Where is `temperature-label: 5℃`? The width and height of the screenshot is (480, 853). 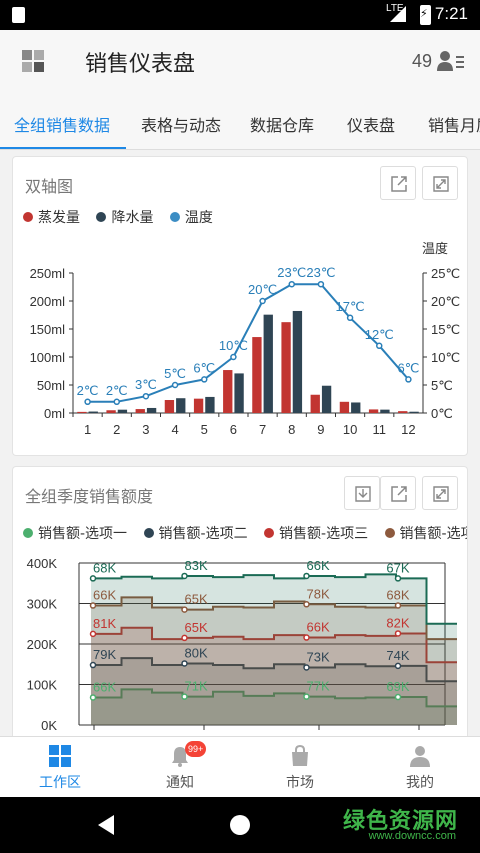
temperature-label: 5℃ is located at coordinates (175, 373).